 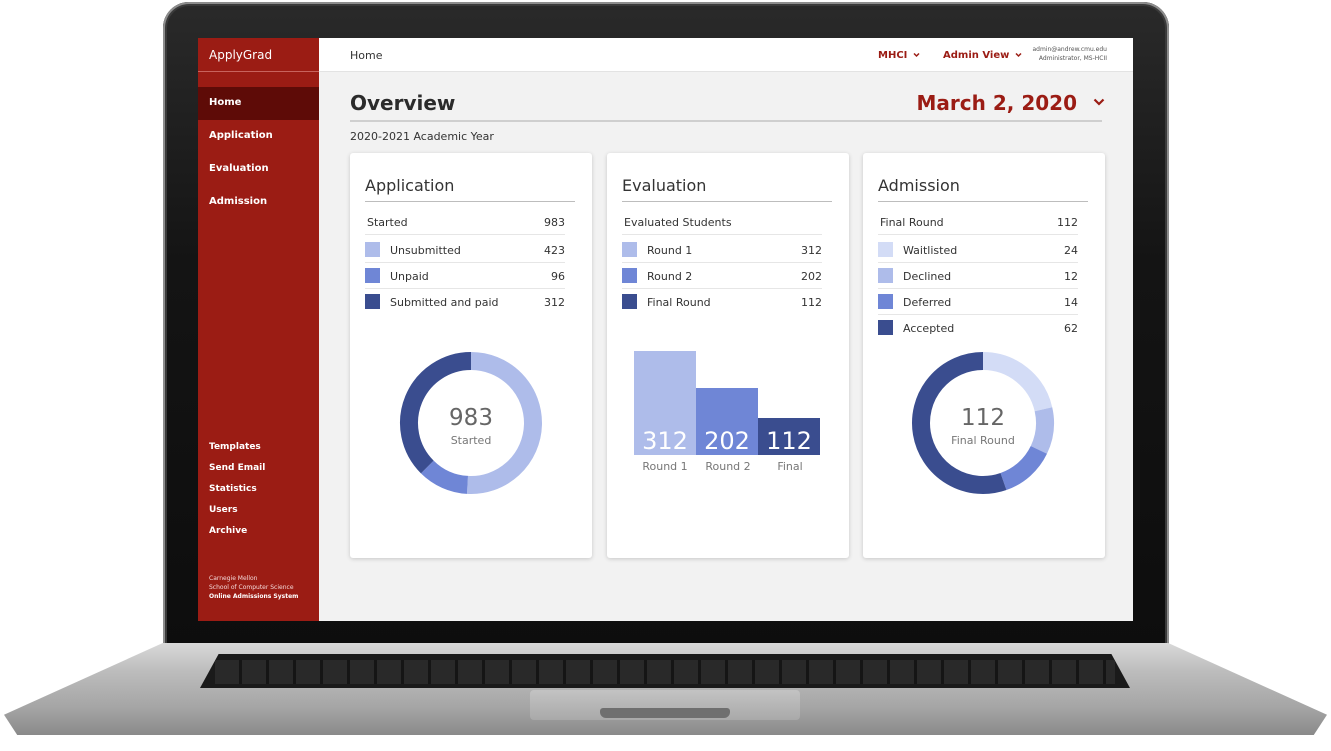 What do you see at coordinates (983, 440) in the screenshot?
I see `donut-center-label: Final Round` at bounding box center [983, 440].